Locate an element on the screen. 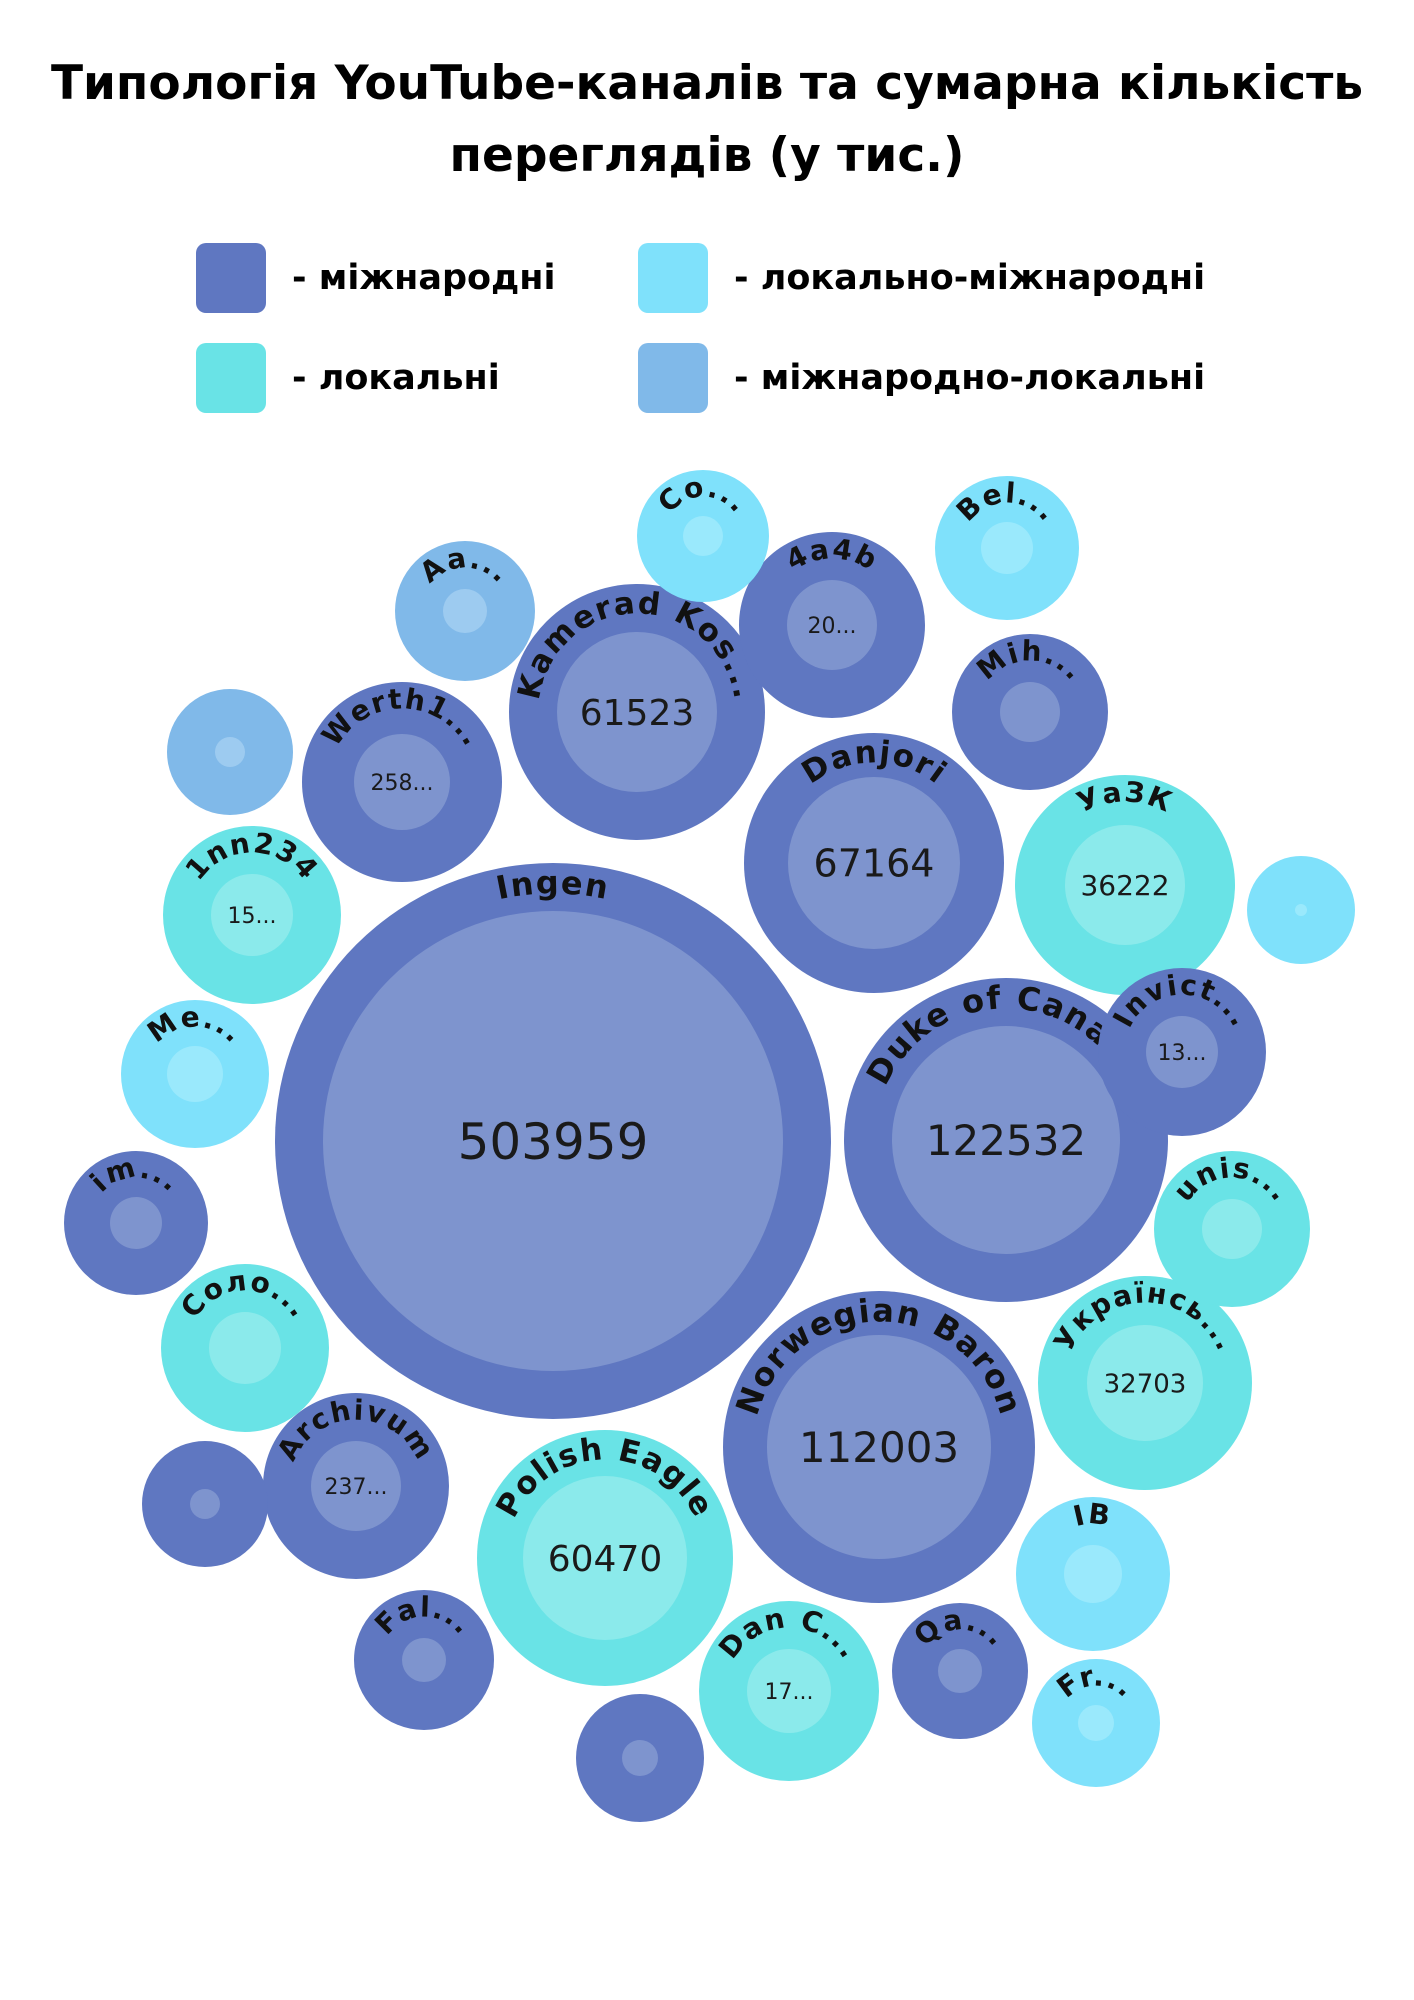 The width and height of the screenshot is (1414, 2000). bubble-inner-archivum is located at coordinates (356, 1486).